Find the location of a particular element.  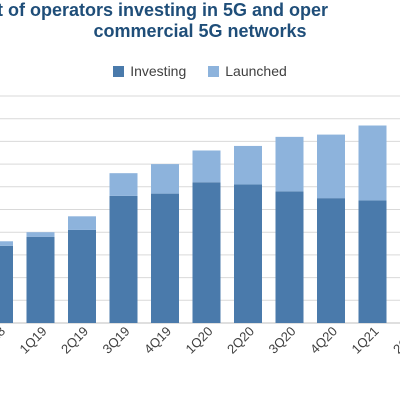

x-tick-label: 4Q18 is located at coordinates (4, 340).